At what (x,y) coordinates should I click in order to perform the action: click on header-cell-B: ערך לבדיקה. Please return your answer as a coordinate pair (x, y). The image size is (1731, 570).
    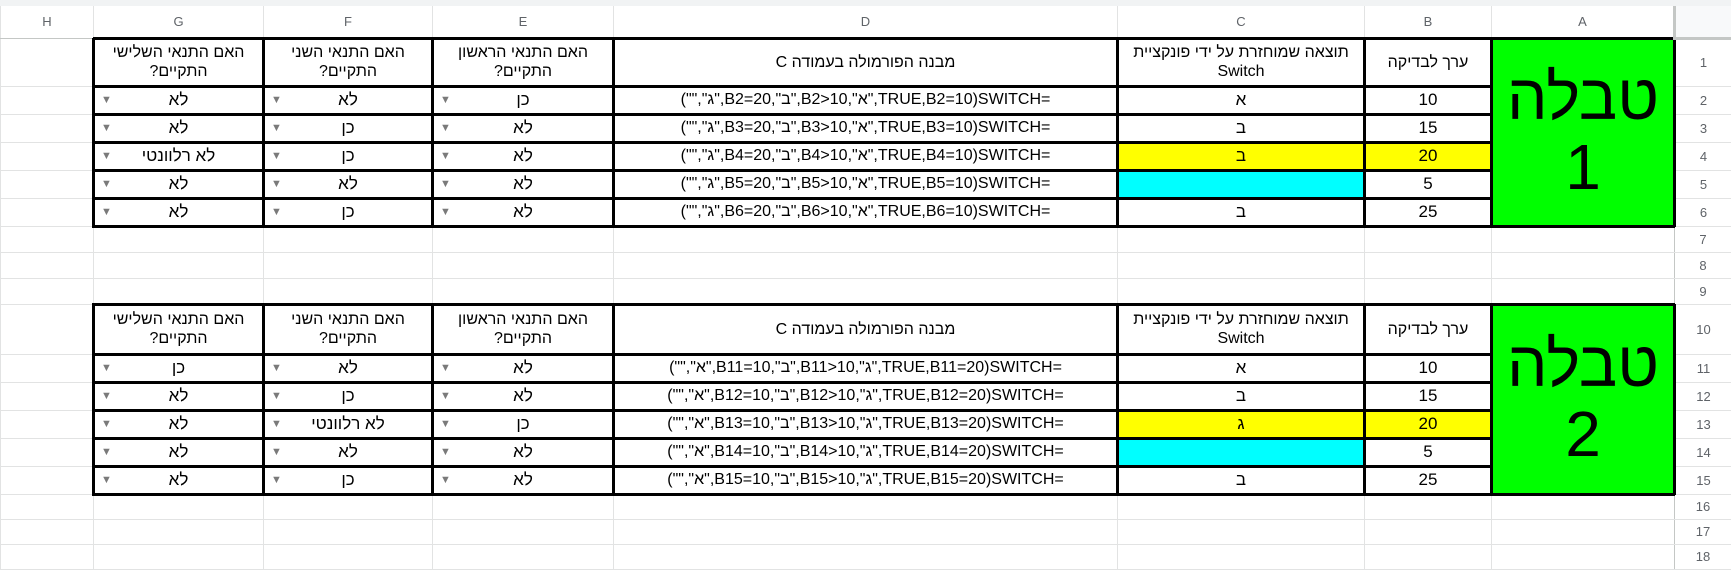
    Looking at the image, I should click on (1428, 329).